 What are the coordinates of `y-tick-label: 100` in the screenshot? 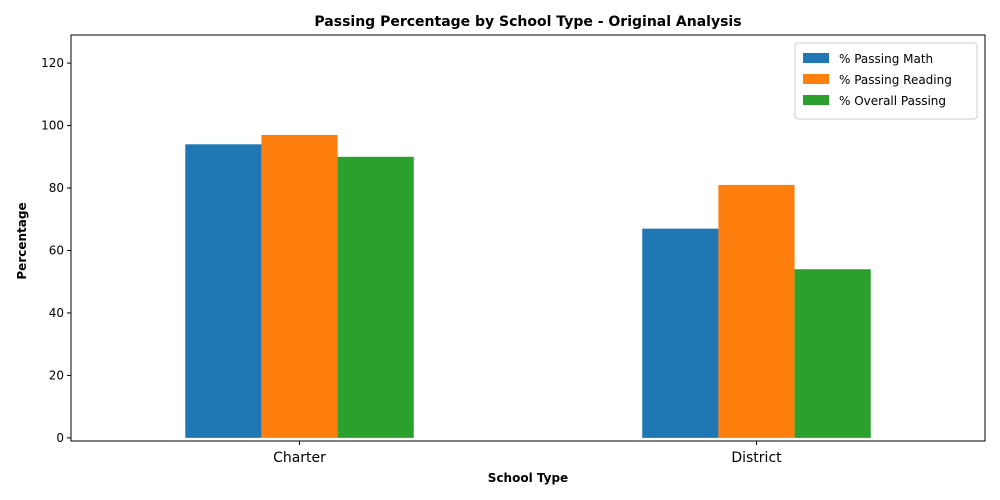 It's located at (52, 126).